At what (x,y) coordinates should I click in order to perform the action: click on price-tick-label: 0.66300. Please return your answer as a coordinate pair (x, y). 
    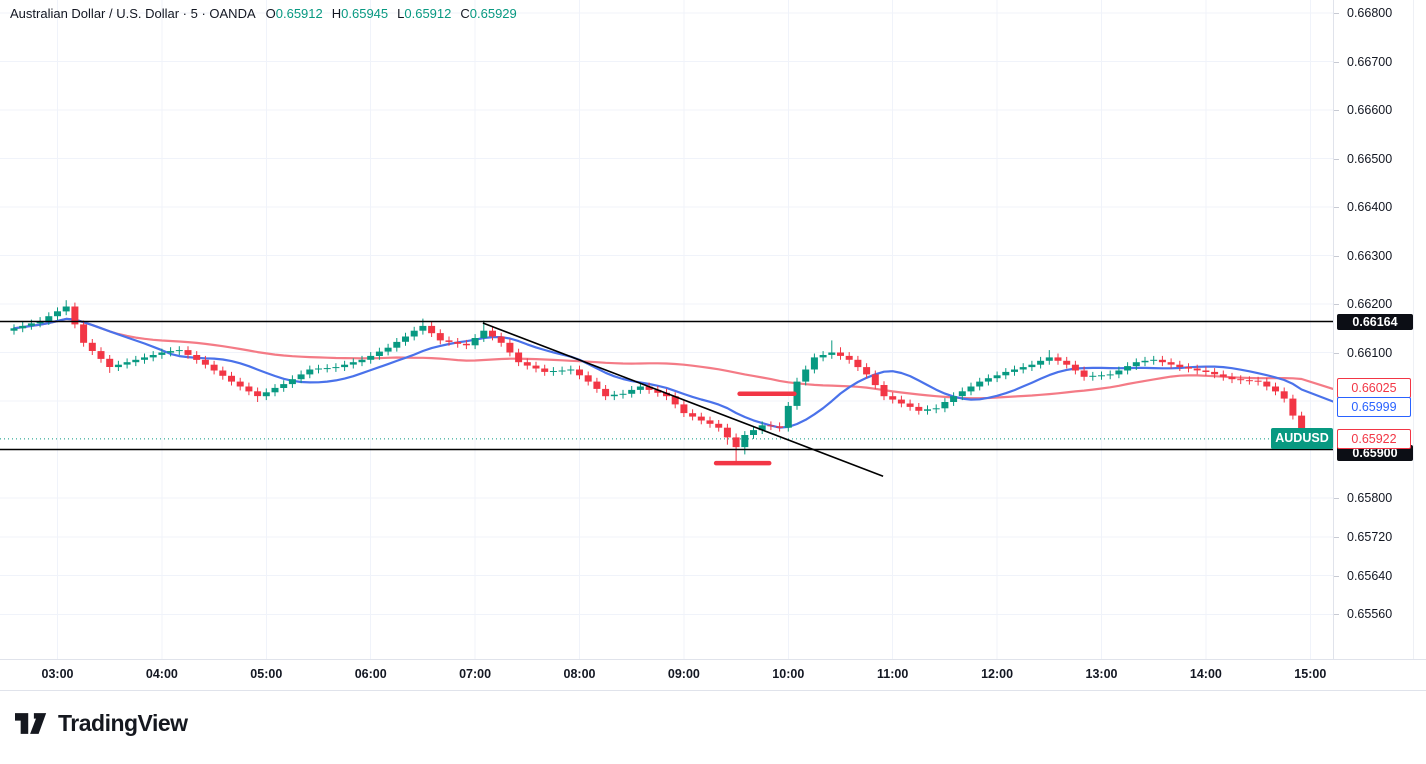
    Looking at the image, I should click on (1370, 255).